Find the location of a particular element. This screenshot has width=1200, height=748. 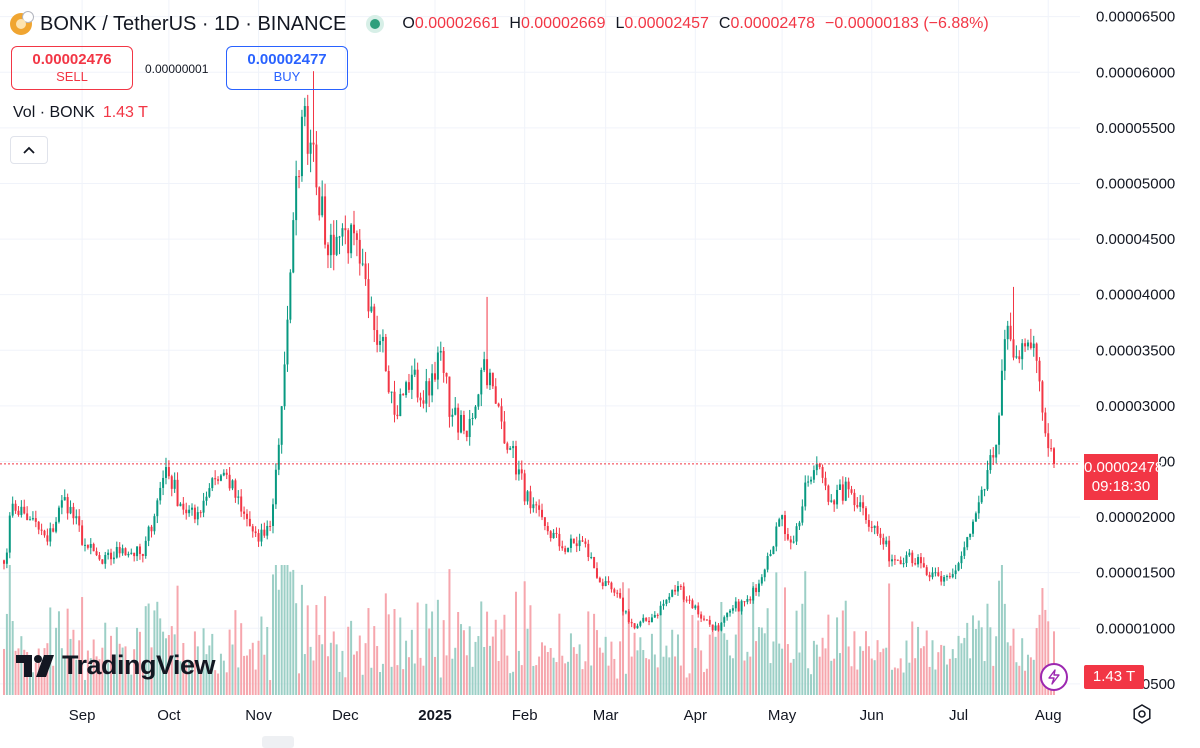

volume-value: 1.43 T is located at coordinates (125, 112).